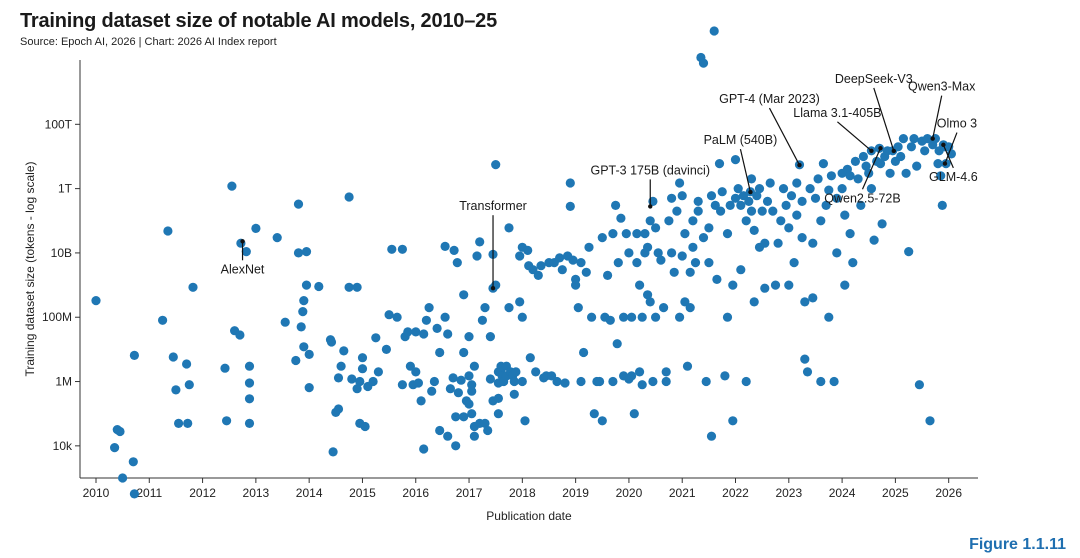 The height and width of the screenshot is (558, 1080). Describe the element at coordinates (842, 493) in the screenshot. I see `x-tick-label: 2024` at that location.